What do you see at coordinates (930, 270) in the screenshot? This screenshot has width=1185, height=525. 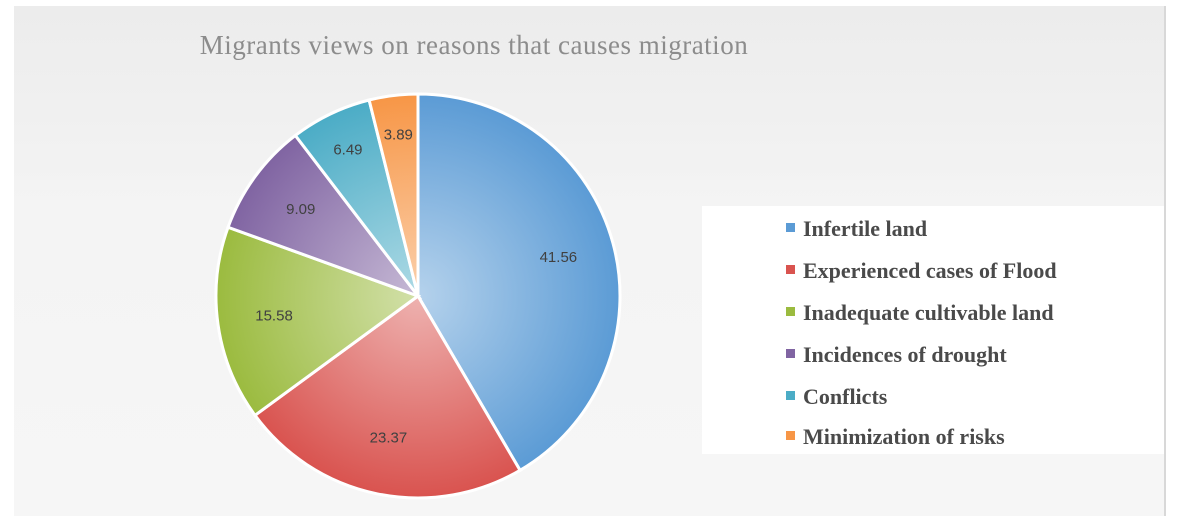 I see `legend-label: Experienced cases of Flood` at bounding box center [930, 270].